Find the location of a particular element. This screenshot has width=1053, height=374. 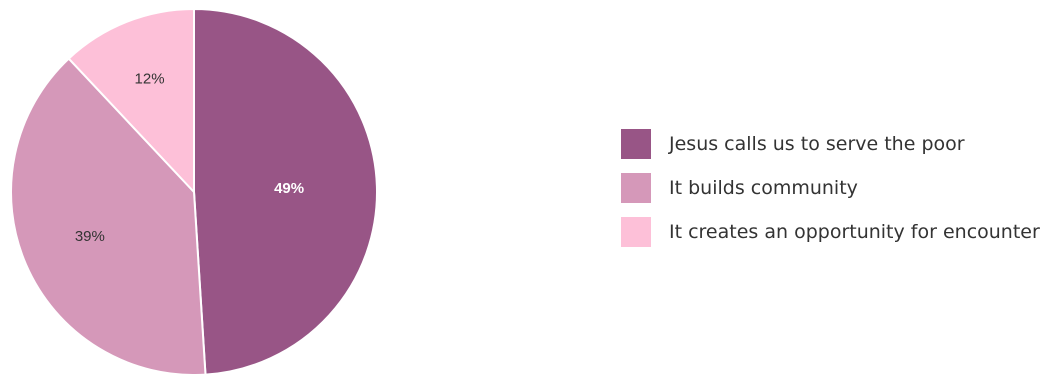

legend-swatch-opportunity-for-encounter is located at coordinates (636, 232).